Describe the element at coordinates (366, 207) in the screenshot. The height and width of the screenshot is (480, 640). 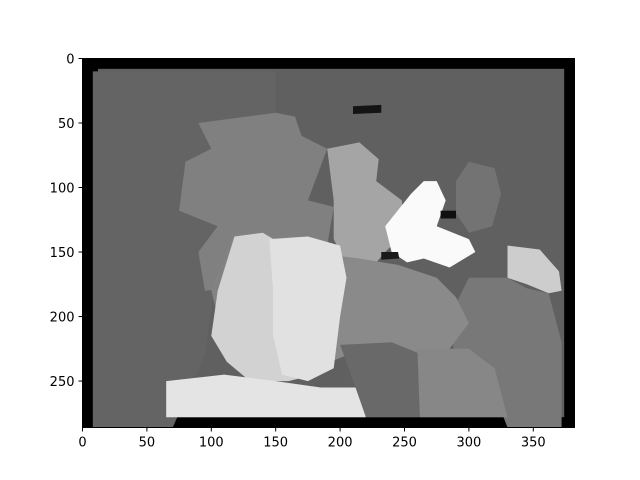
I see `region-center-column` at that location.